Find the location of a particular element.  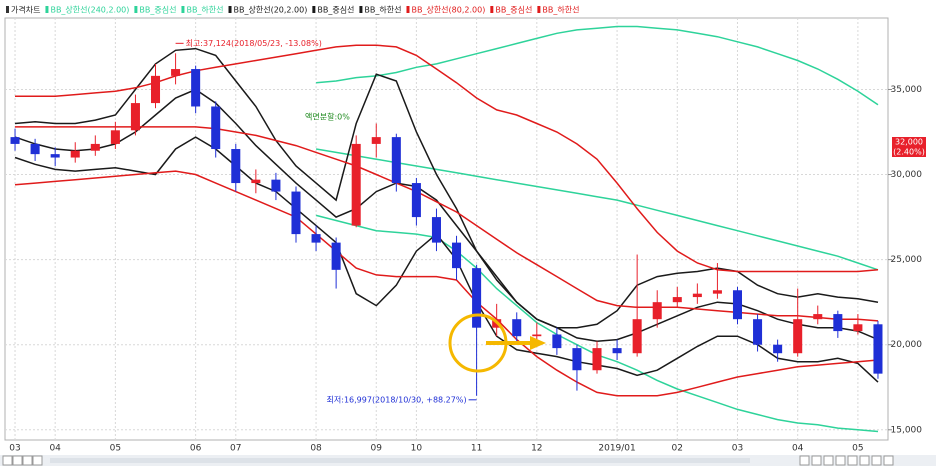

high-annotation: 최고:37,124(2018/05/23, -13.08%) is located at coordinates (254, 43).